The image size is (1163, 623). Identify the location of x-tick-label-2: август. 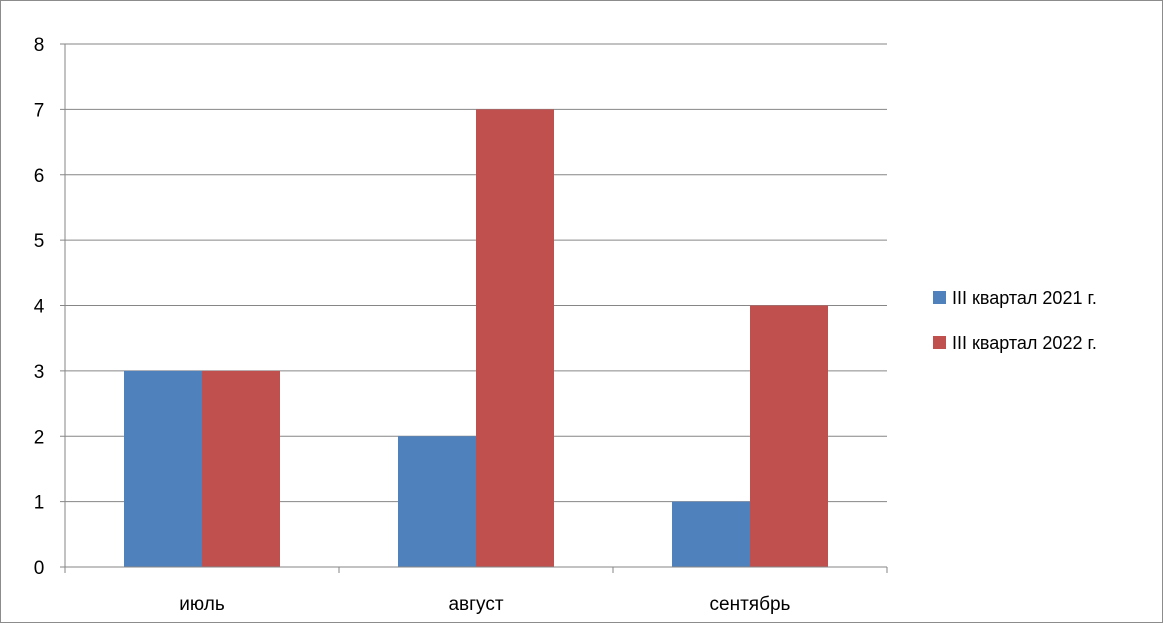
(475, 604).